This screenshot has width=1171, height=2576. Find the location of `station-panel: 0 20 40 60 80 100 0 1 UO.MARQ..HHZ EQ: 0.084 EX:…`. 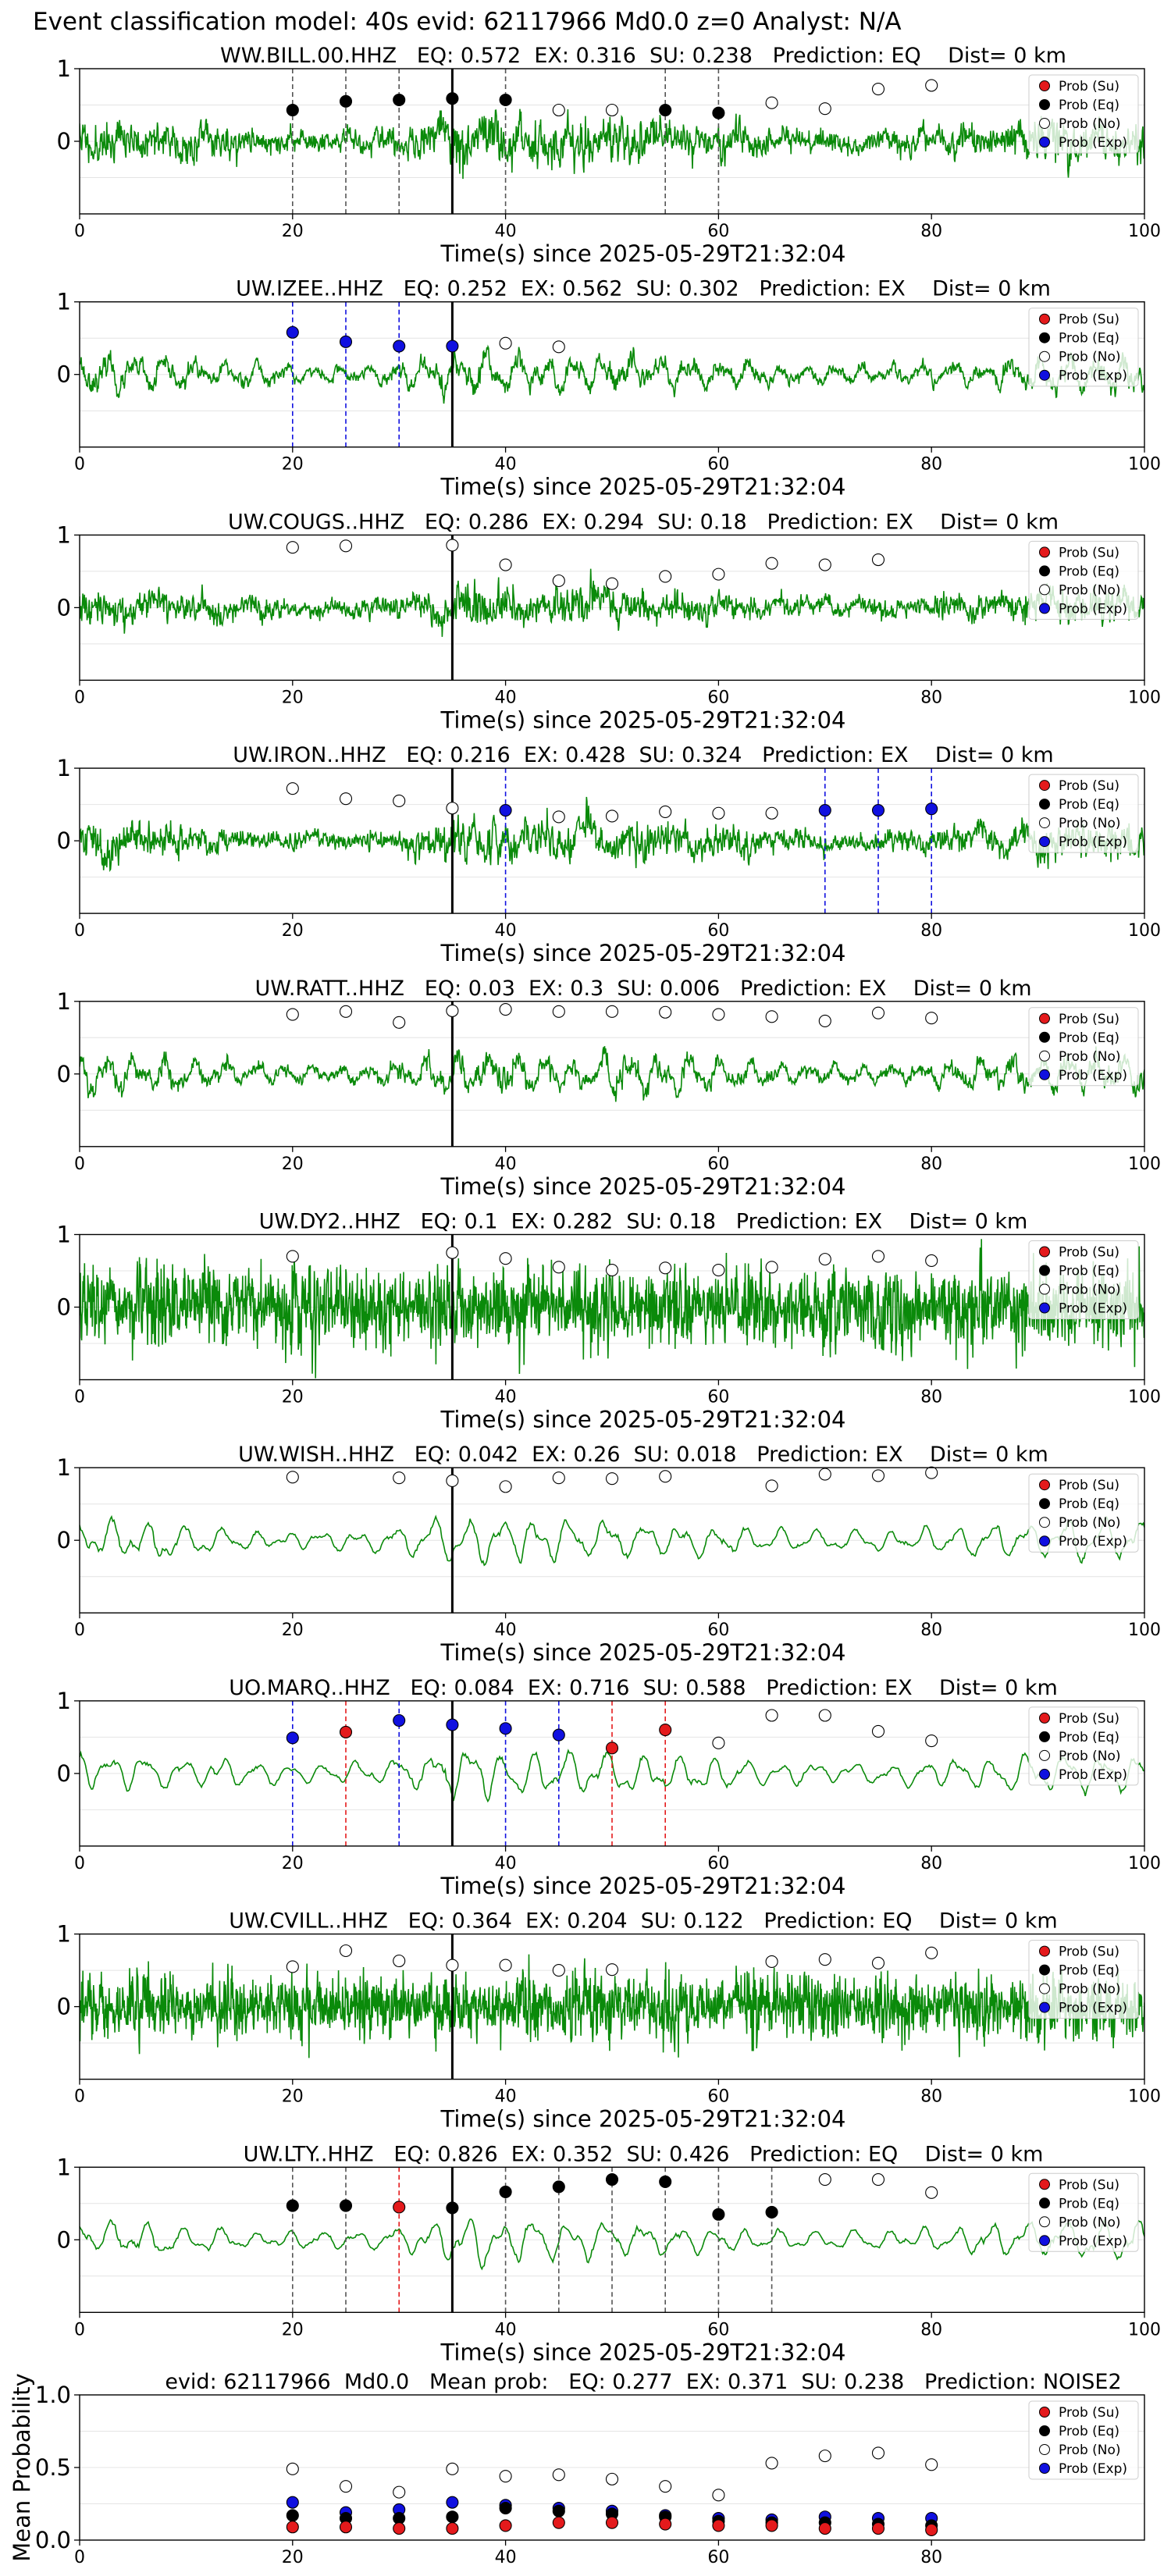

station-panel: 0 20 40 60 80 100 0 1 UO.MARQ..HHZ EQ: 0.084 EX:… is located at coordinates (609, 1787).